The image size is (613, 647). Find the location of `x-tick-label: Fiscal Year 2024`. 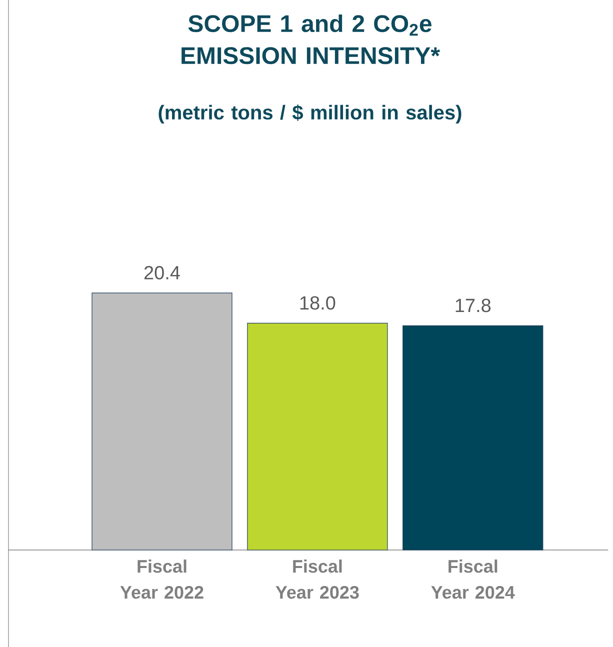

x-tick-label: Fiscal Year 2024 is located at coordinates (473, 579).